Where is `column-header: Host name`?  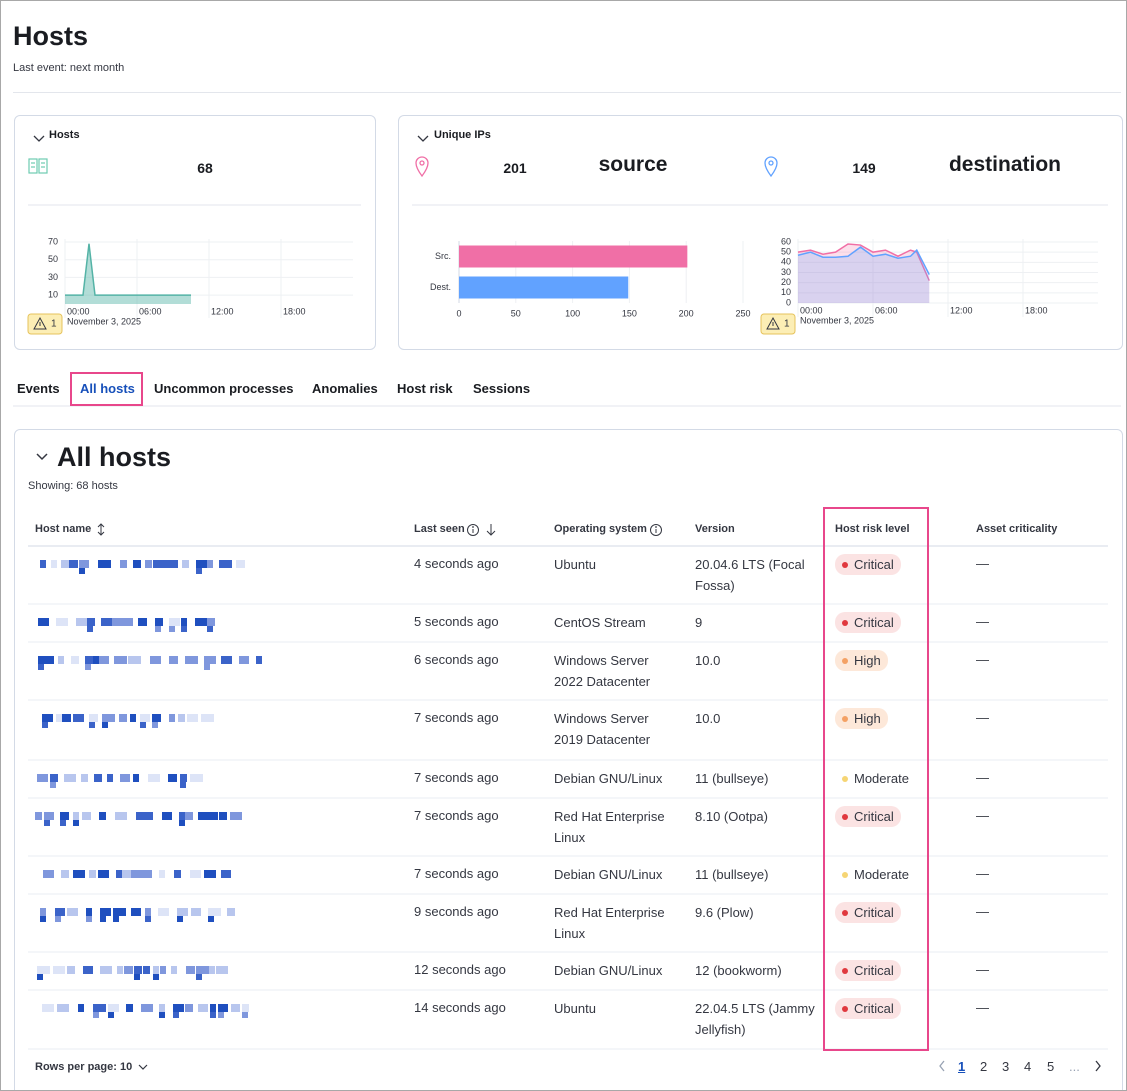 column-header: Host name is located at coordinates (63, 529).